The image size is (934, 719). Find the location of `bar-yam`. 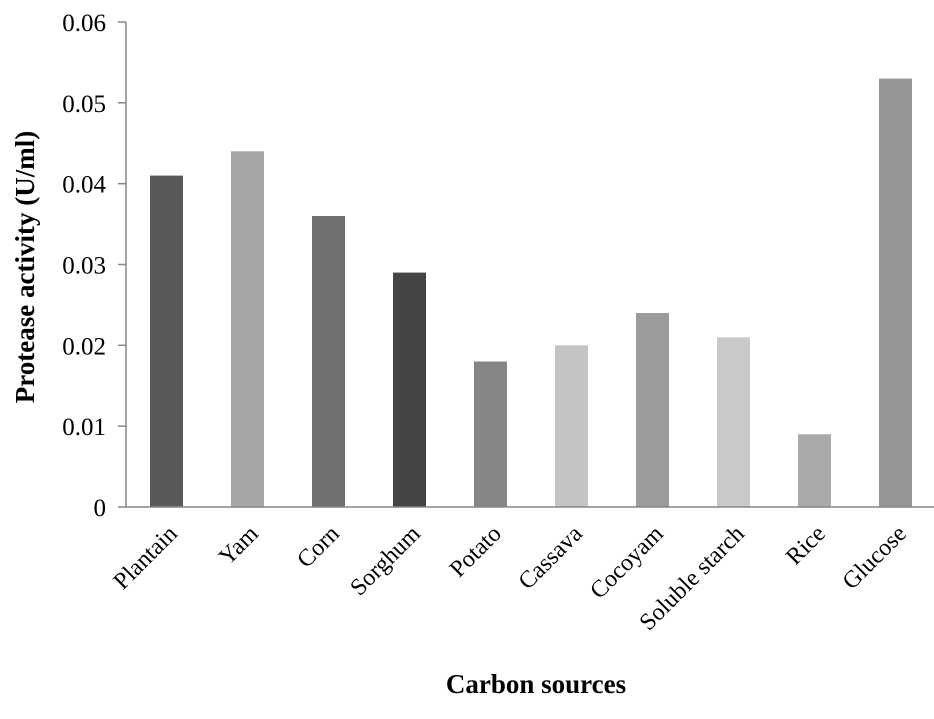

bar-yam is located at coordinates (247, 329).